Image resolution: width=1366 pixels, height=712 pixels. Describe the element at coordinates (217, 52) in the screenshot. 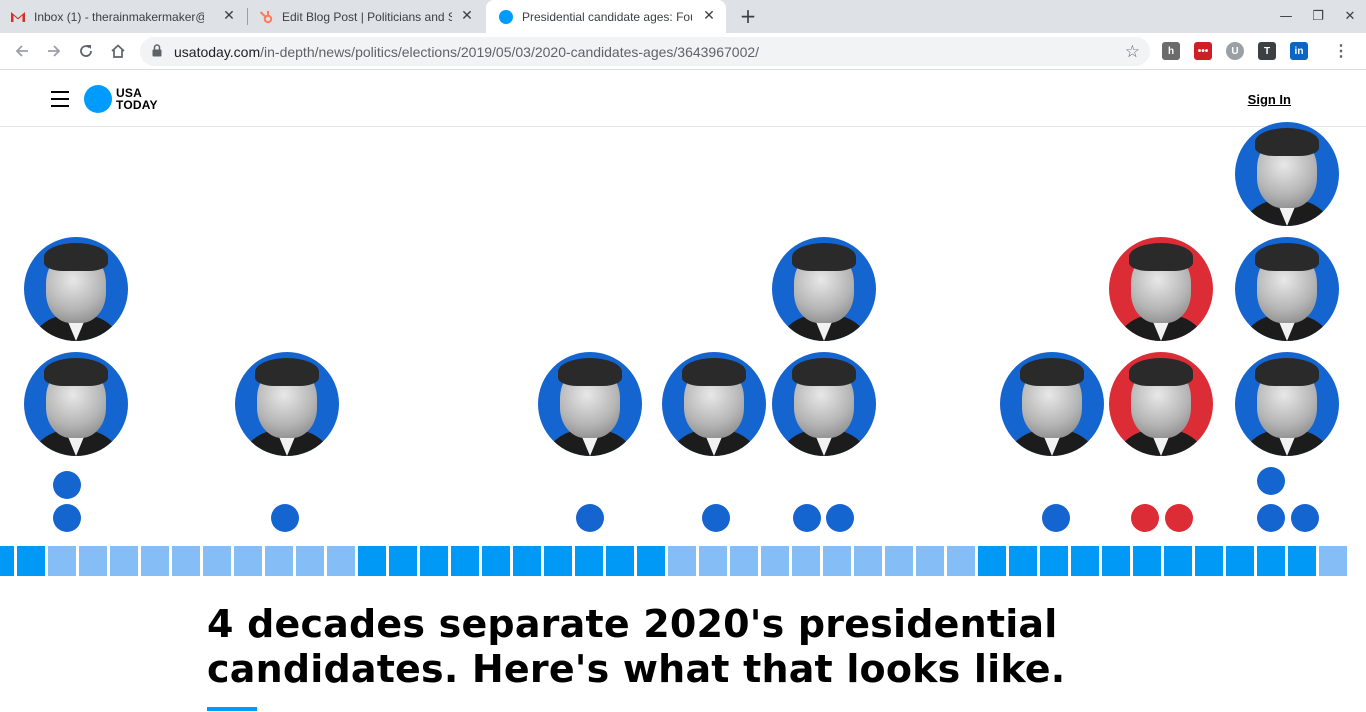

I see `url-domain: usatoday.com` at that location.